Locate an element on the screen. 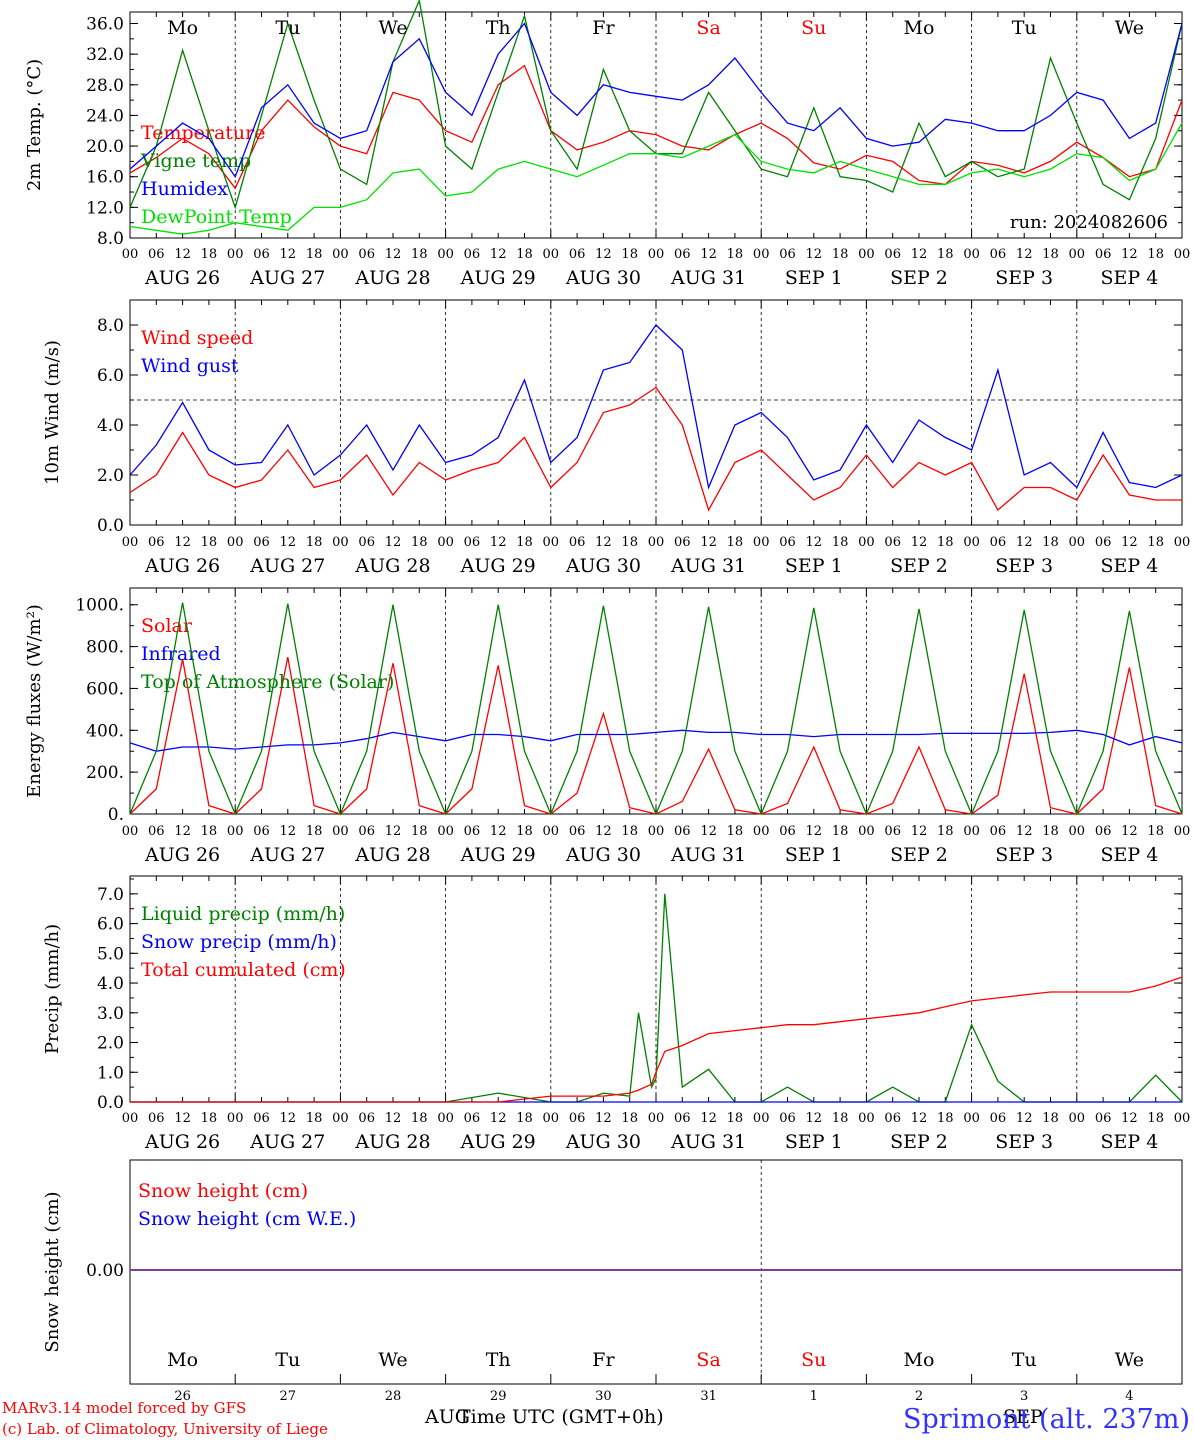 This screenshot has height=1440, width=1194. y-tick-label: 16.0 is located at coordinates (105, 178).